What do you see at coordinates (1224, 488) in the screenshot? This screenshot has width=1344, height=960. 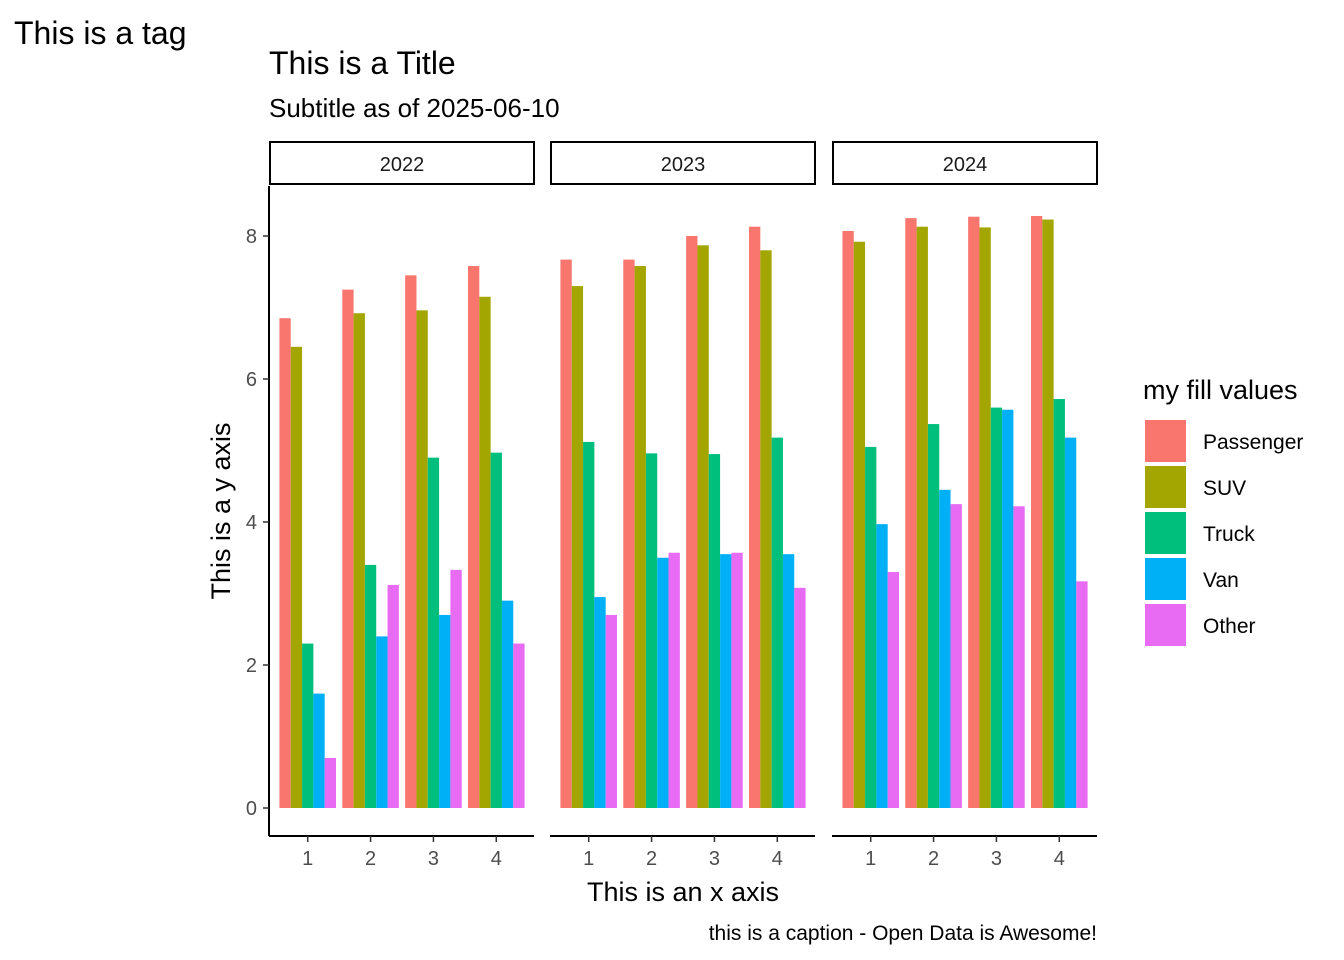 I see `legend-label-suv: SUV` at bounding box center [1224, 488].